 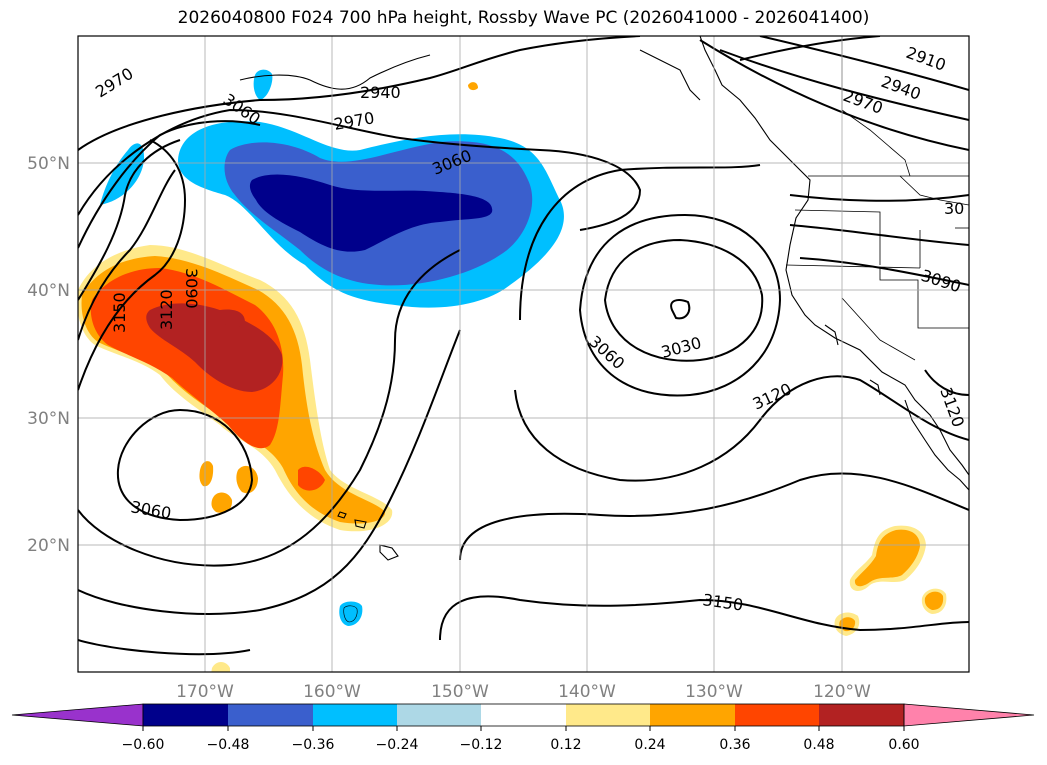 I want to click on lon-label-120w: 120°W, so click(x=842, y=692).